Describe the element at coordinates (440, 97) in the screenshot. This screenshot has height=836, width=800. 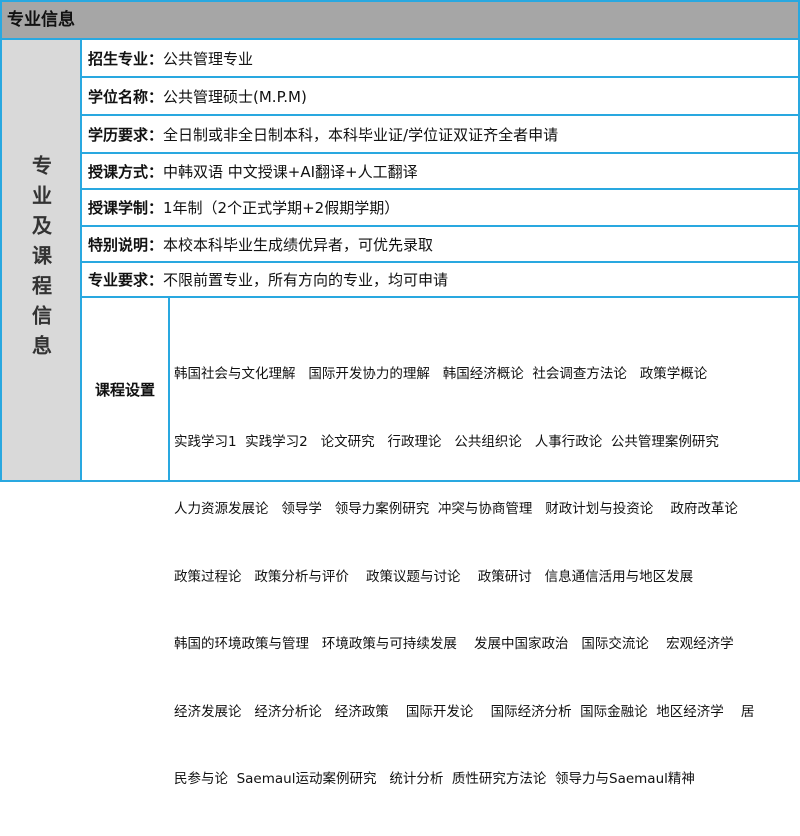
I see `info-row: 学位名称： 公共管理硕士(M.P.M)` at that location.